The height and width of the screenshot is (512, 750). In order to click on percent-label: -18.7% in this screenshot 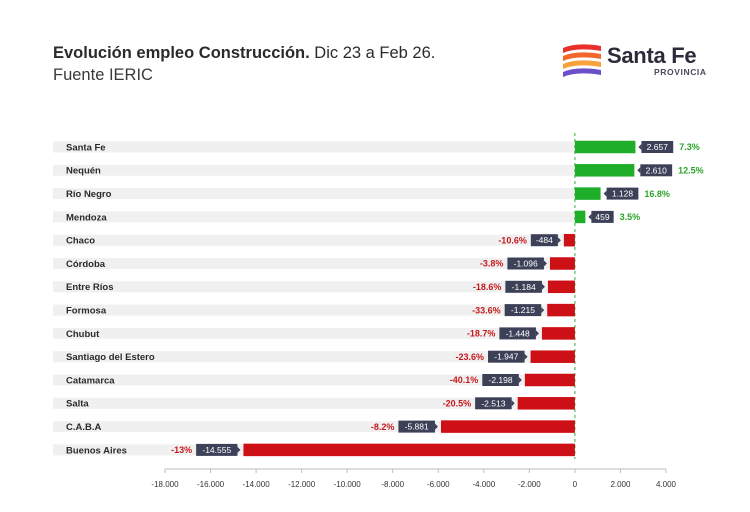, I will do `click(481, 334)`.